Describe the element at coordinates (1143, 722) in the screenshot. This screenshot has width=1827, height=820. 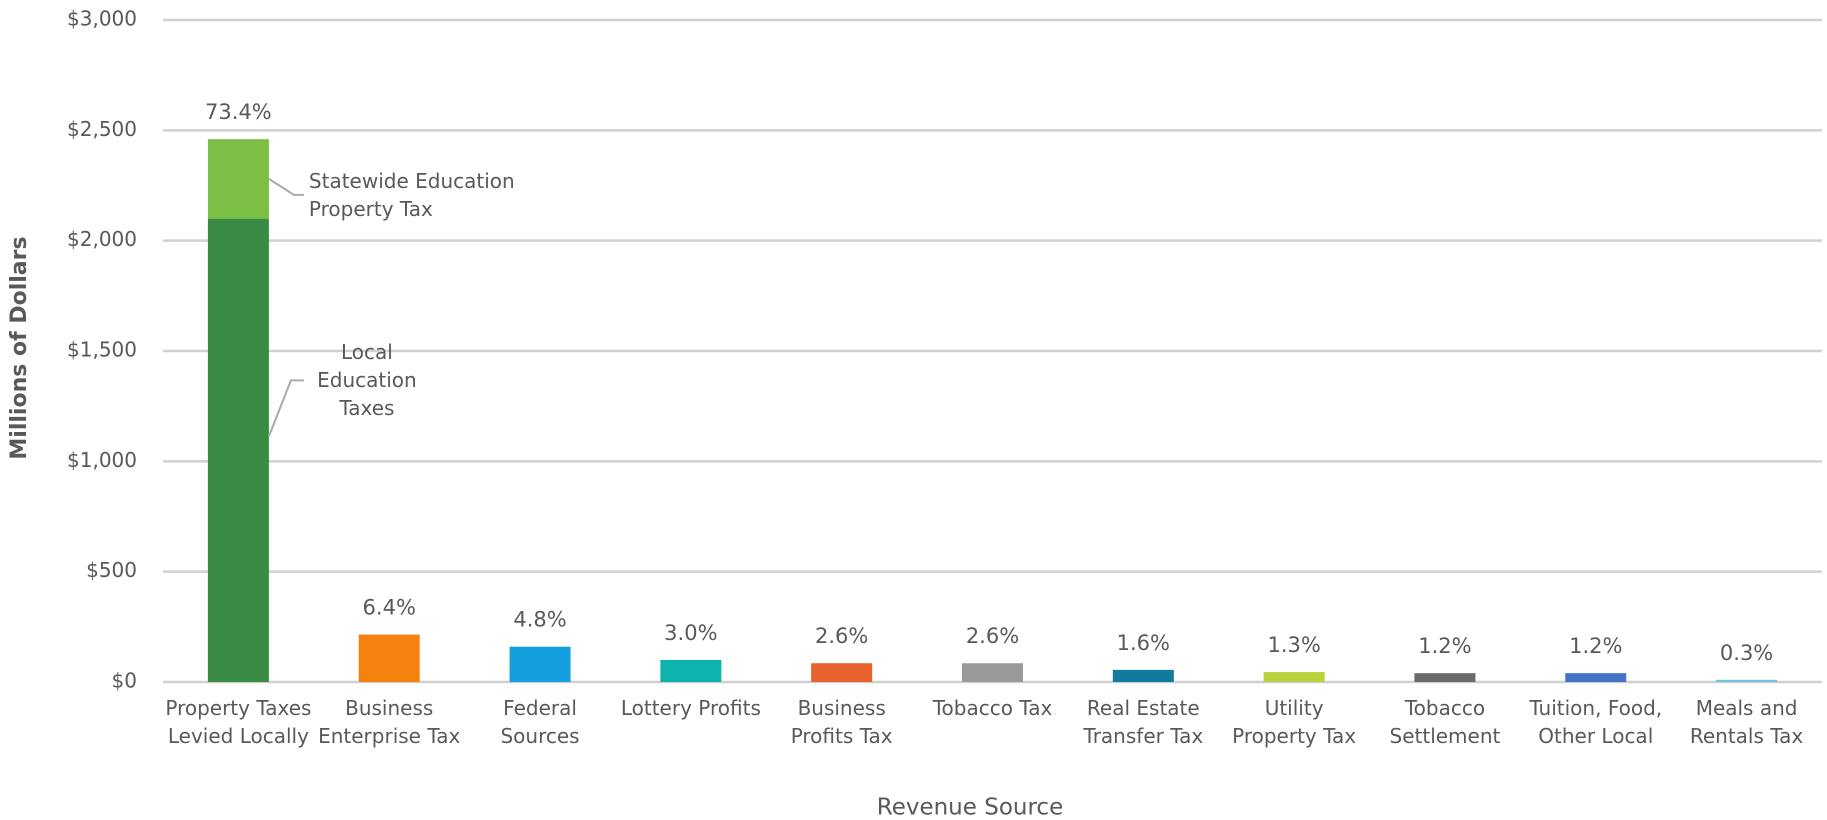
I see `x-tick-label: Real Estate Transfer Tax` at that location.